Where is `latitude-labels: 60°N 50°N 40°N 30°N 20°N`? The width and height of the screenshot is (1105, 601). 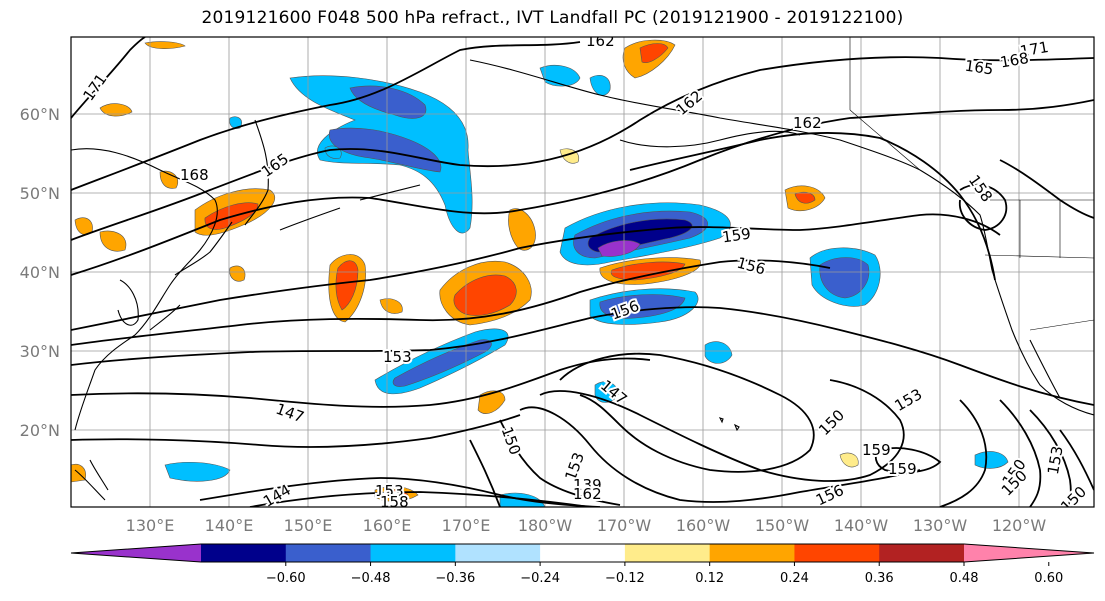 latitude-labels: 60°N 50°N 40°N 30°N 20°N is located at coordinates (40, 272).